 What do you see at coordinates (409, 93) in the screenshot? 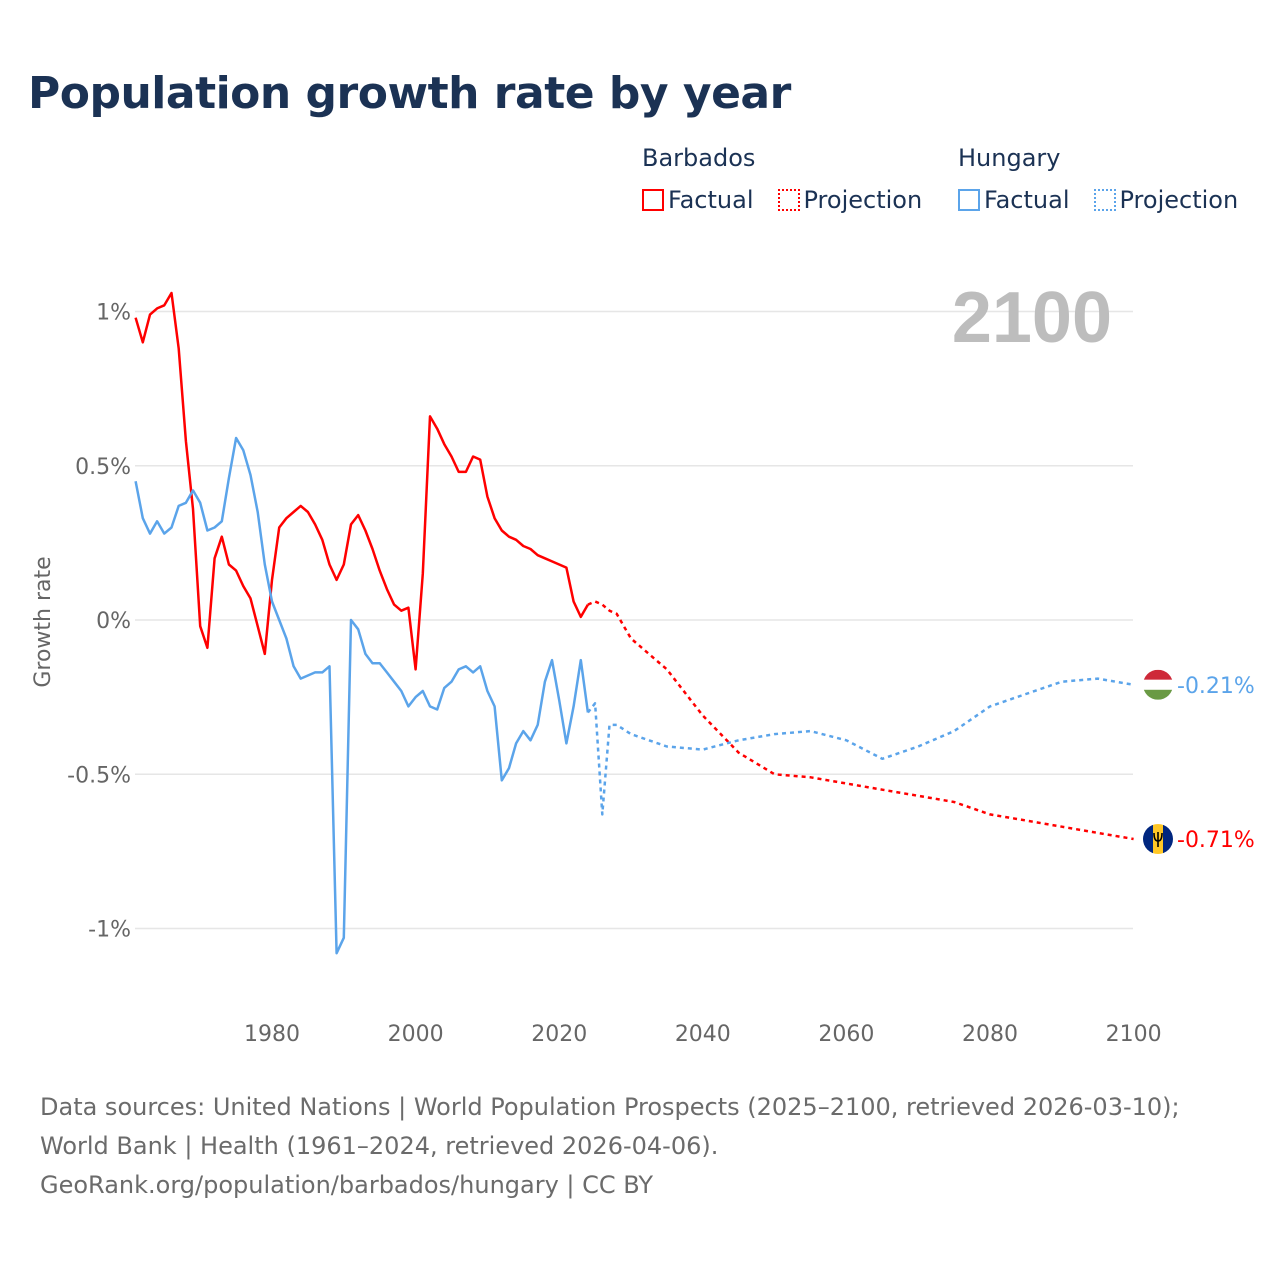
I see `chart-title: Population growth rate by year` at bounding box center [409, 93].